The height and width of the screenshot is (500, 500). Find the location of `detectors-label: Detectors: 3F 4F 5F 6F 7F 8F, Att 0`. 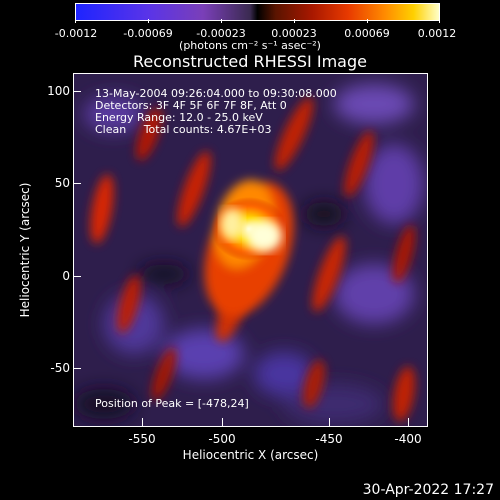

detectors-label: Detectors: 3F 4F 5F 6F 7F 8F, Att 0 is located at coordinates (191, 105).